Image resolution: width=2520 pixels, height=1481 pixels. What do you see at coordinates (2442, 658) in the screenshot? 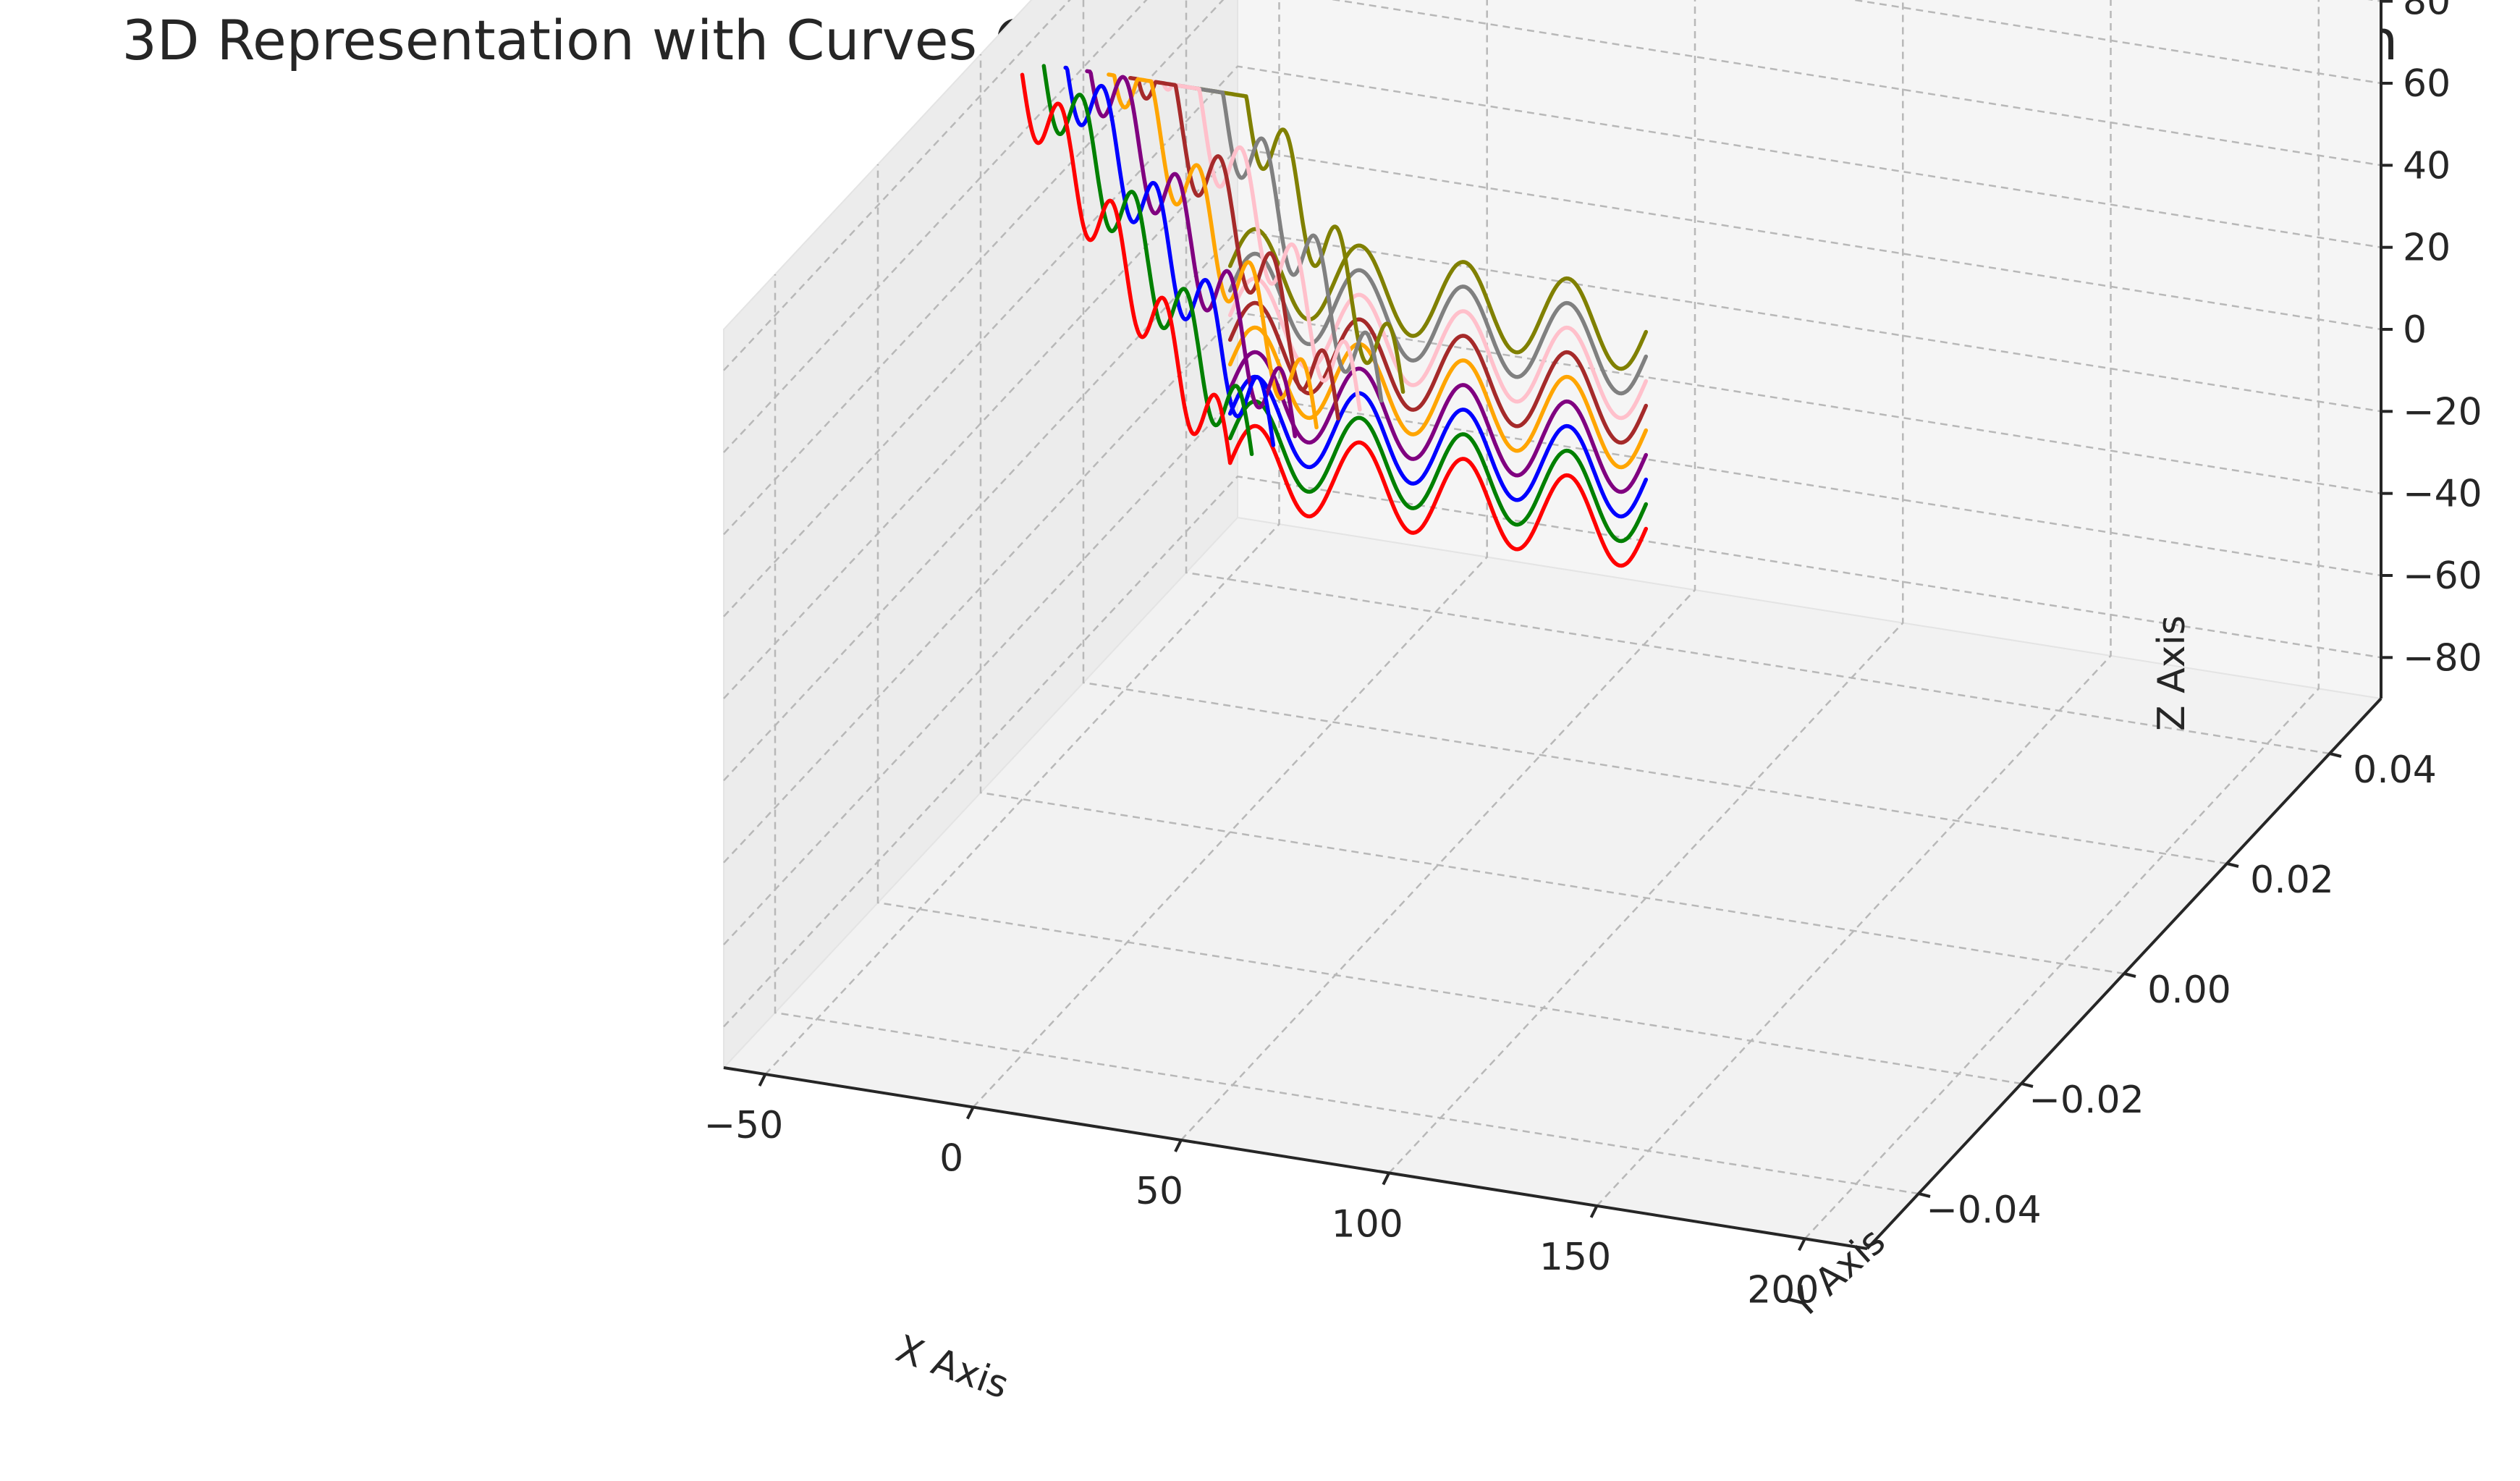
I see `z-tick-label: −80` at bounding box center [2442, 658].